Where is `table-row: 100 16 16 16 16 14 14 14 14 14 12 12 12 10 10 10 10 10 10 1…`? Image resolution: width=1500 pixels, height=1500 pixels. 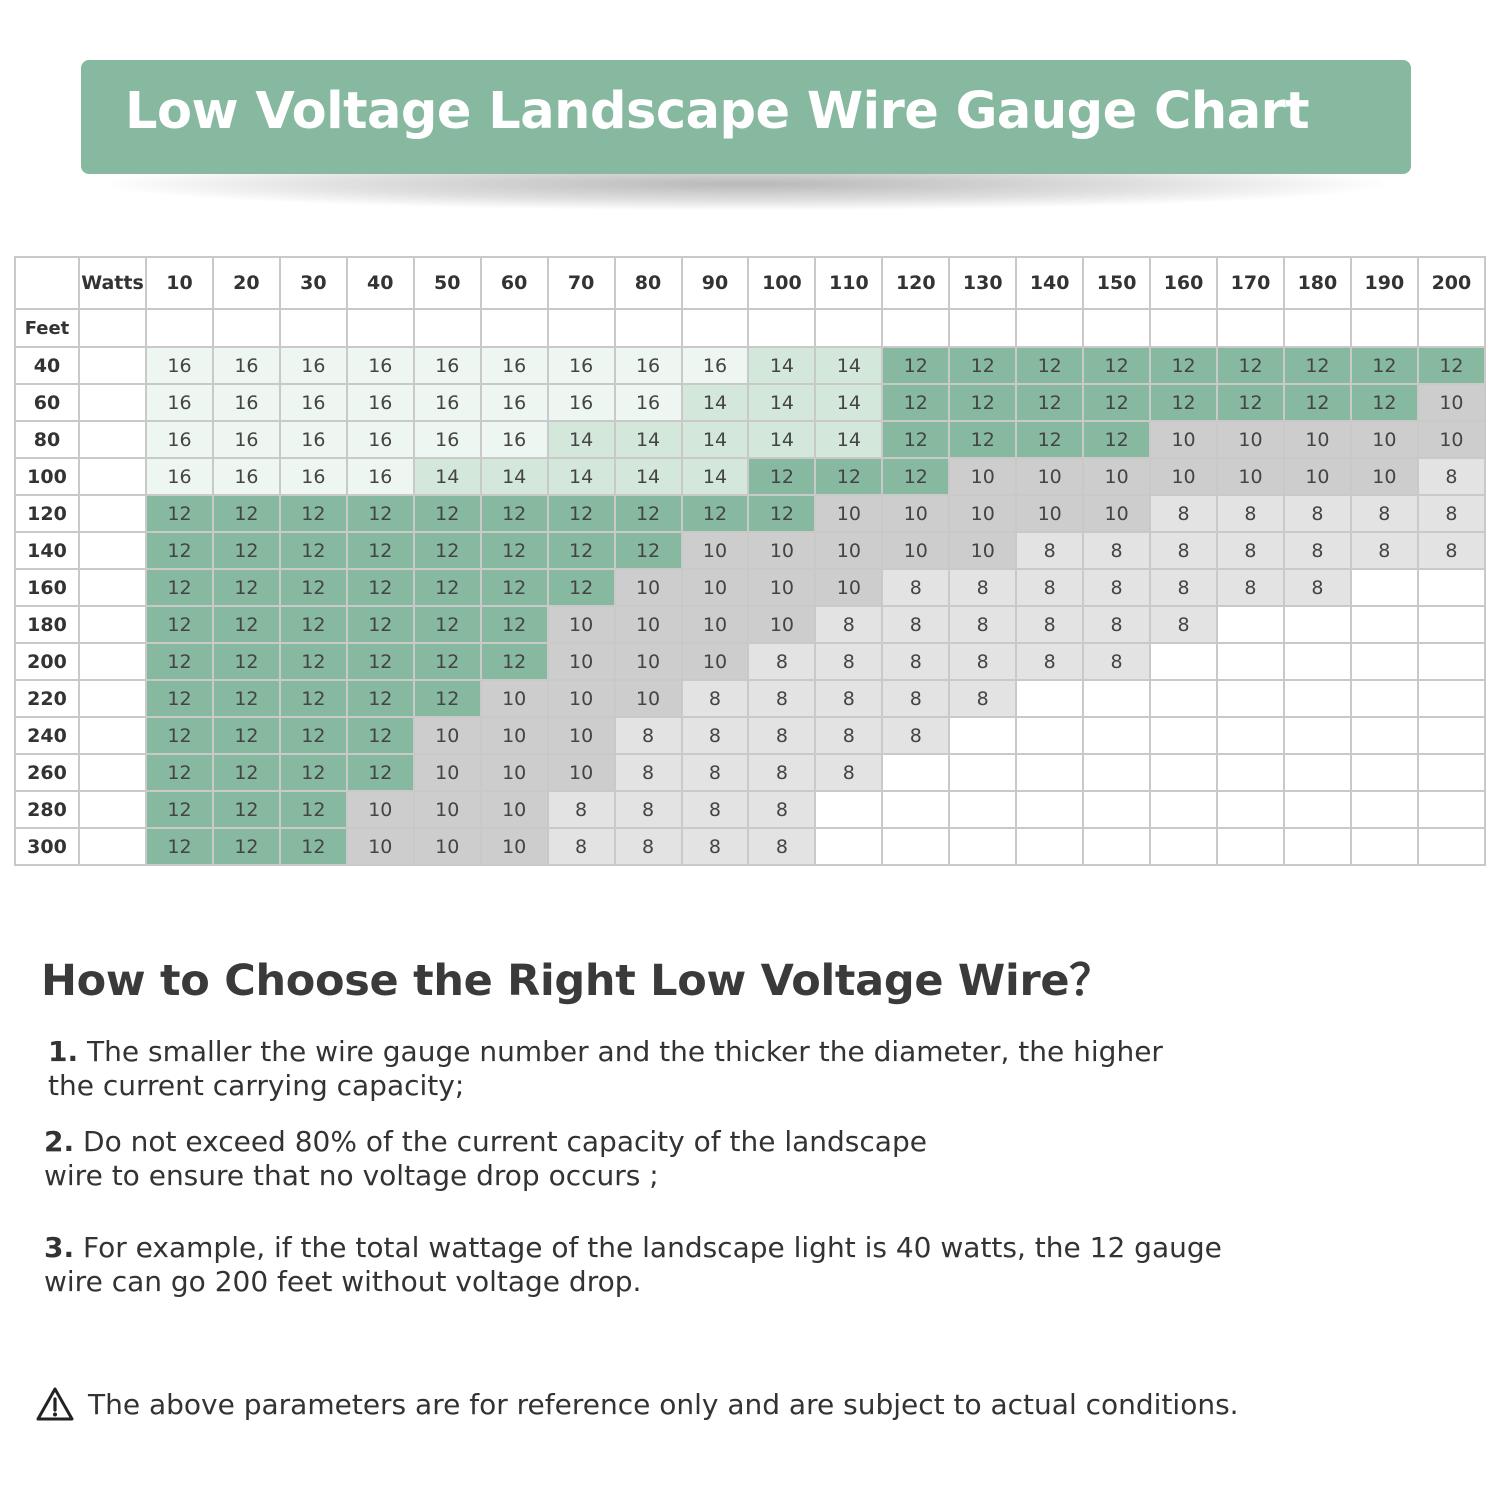 table-row: 100 16 16 16 16 14 14 14 14 14 12 12 12 10 10 10 10 10 10 1… is located at coordinates (750, 476).